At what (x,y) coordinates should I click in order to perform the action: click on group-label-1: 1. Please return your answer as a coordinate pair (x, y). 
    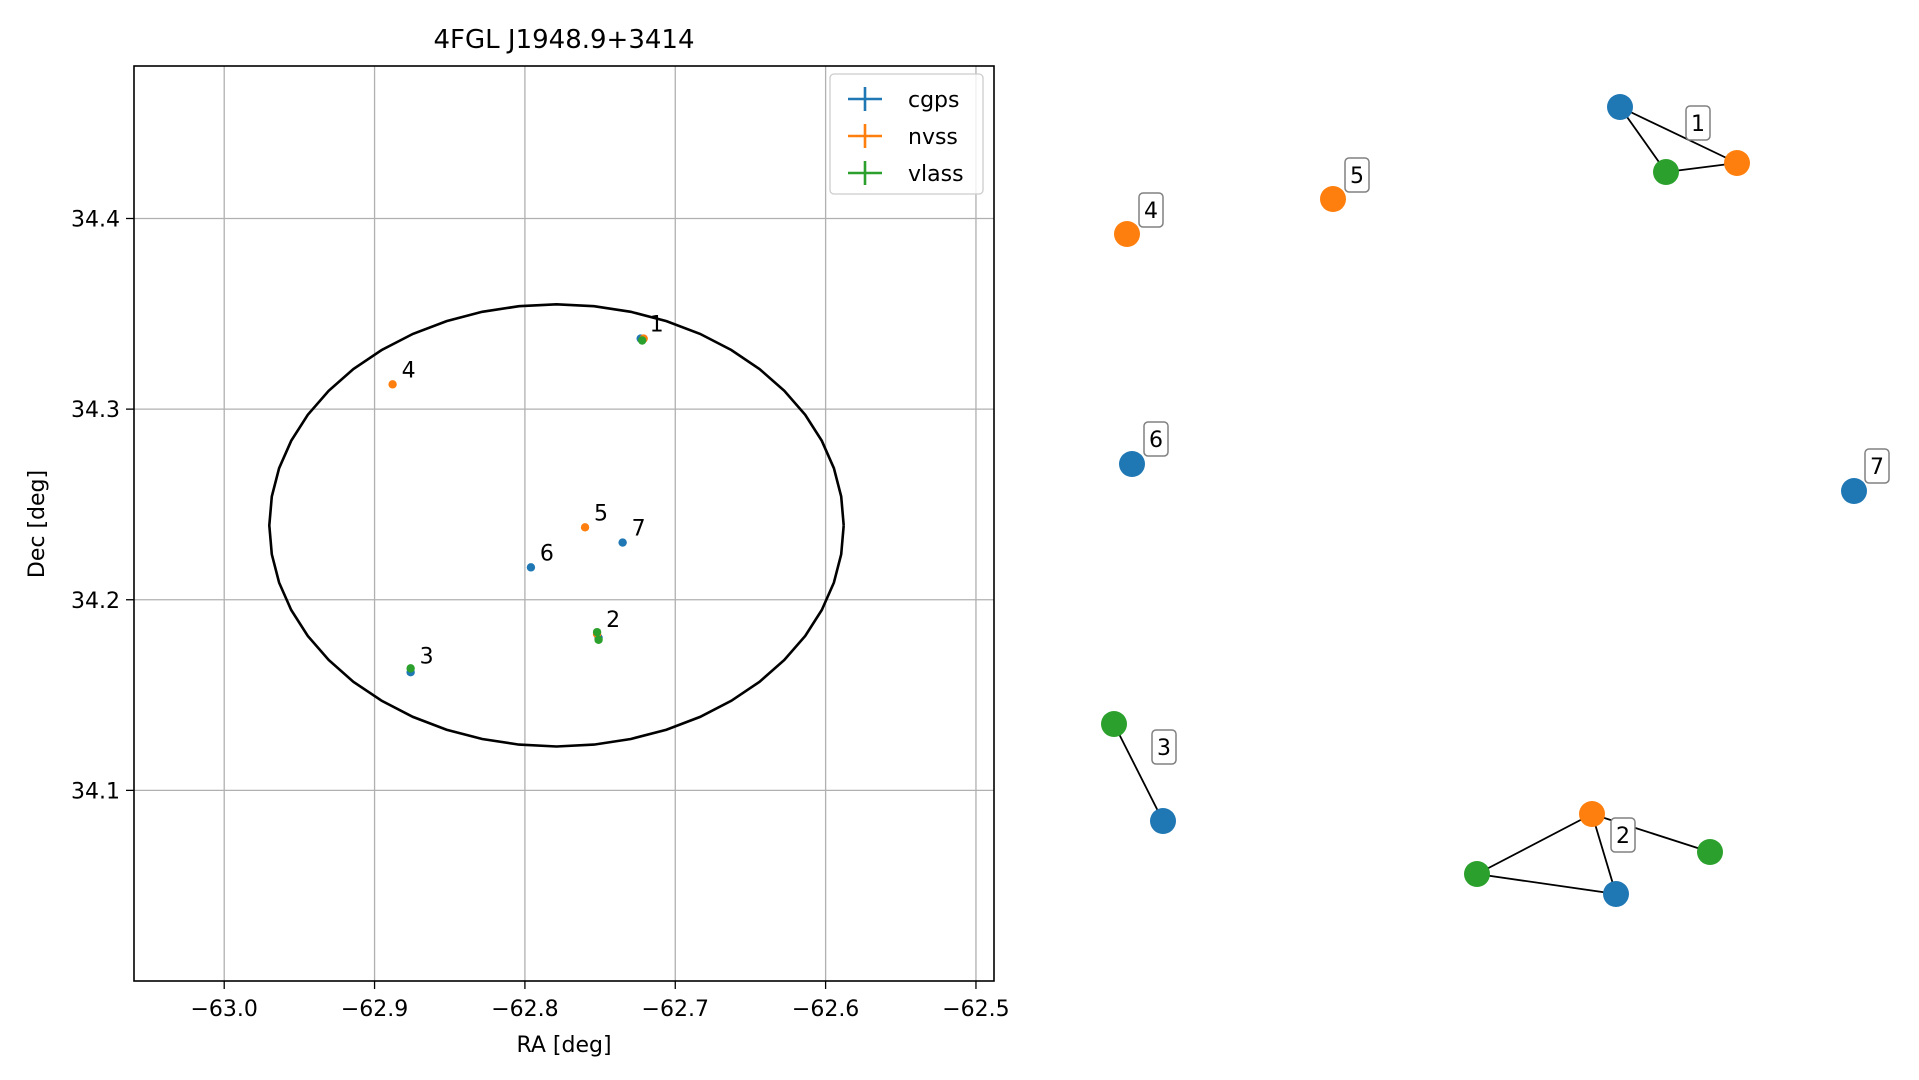
    Looking at the image, I should click on (1698, 124).